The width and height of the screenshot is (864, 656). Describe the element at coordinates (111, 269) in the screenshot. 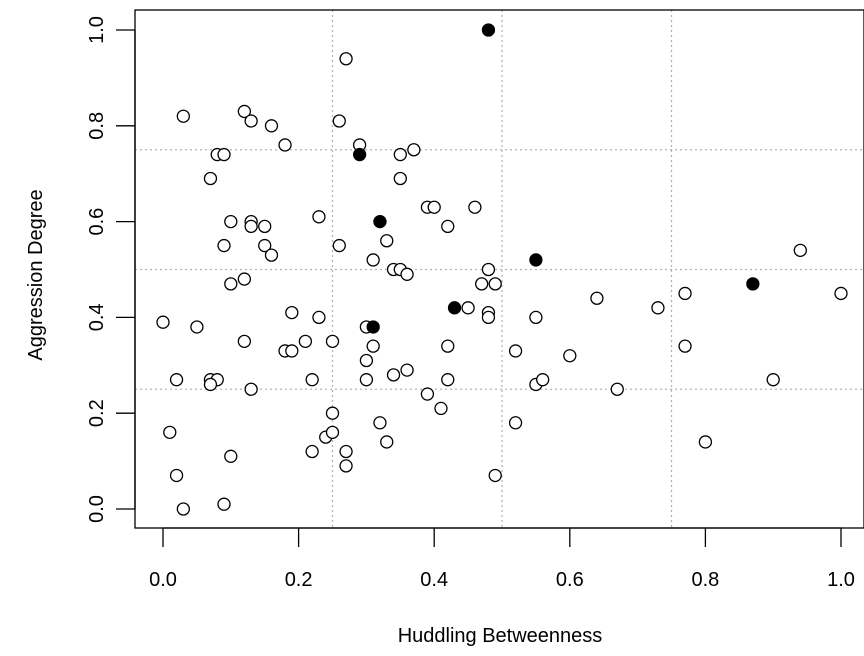

I see `y-axis: 0.0 0.2 0.4 0.6 0.8 1.0` at that location.